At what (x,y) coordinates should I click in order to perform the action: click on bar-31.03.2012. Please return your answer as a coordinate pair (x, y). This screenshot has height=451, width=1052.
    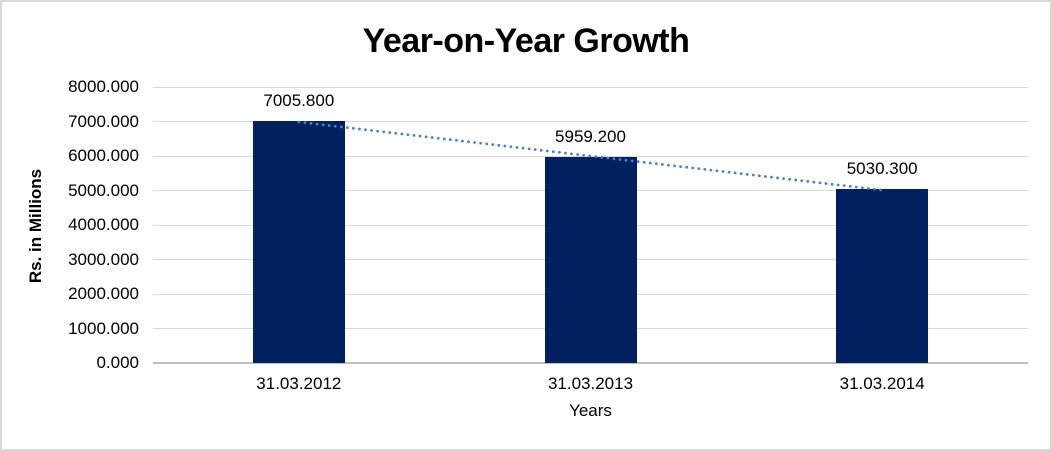
    Looking at the image, I should click on (298, 242).